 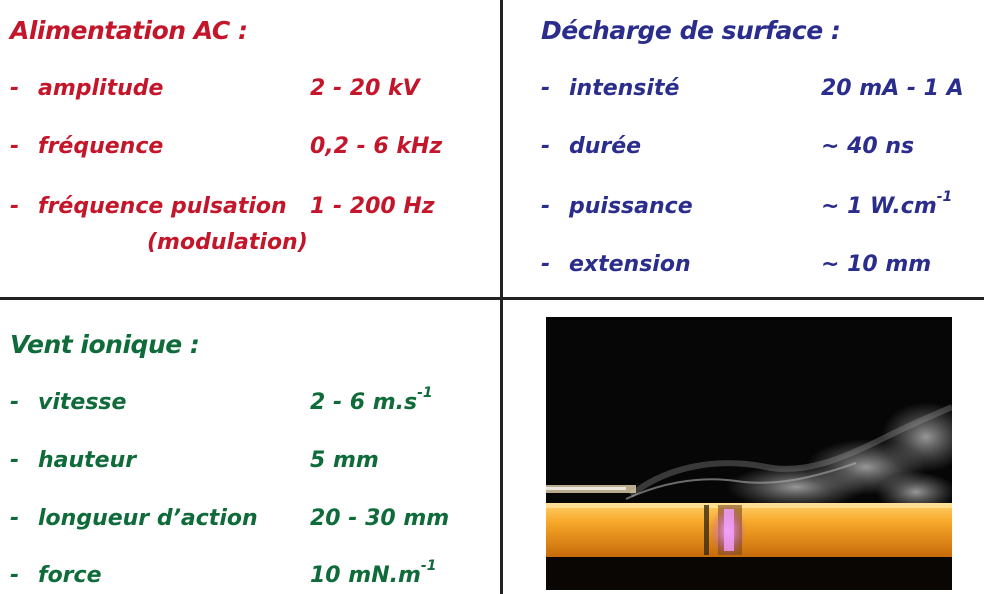 What do you see at coordinates (70, 575) in the screenshot?
I see `row-label: force` at bounding box center [70, 575].